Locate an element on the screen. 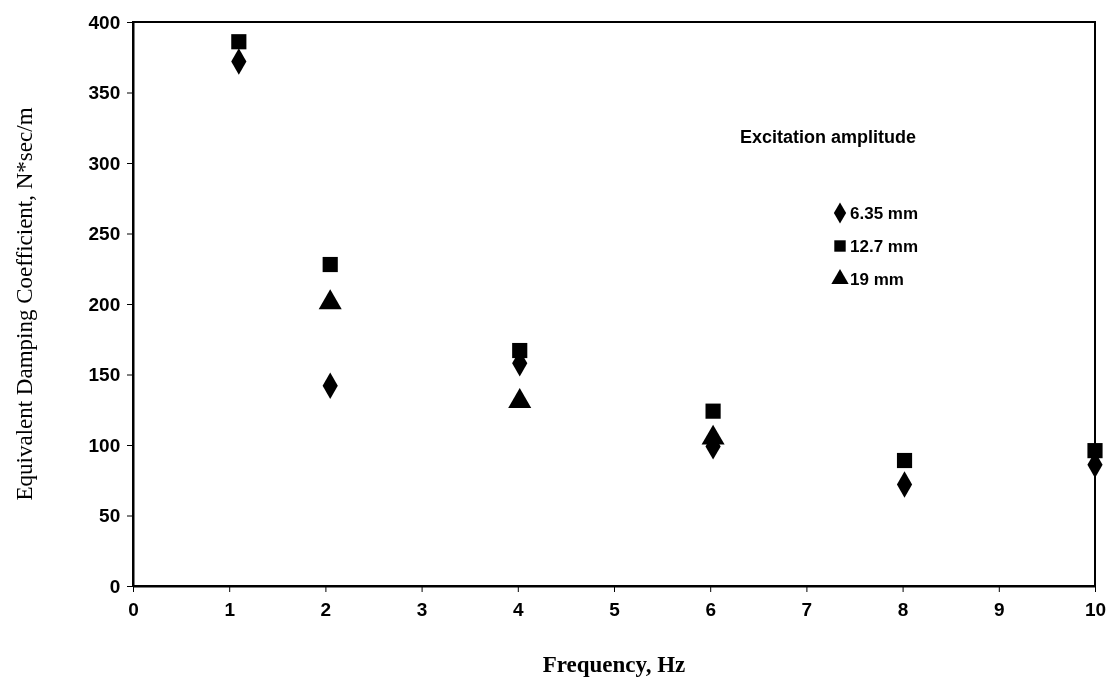  y-tick-label: 350 is located at coordinates (104, 93).